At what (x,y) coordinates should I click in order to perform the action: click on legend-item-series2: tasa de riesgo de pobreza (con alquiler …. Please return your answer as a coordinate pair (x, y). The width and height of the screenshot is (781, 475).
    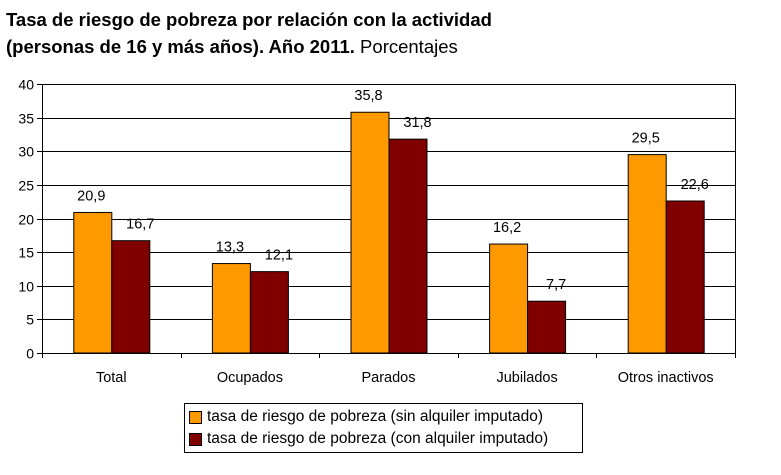
    Looking at the image, I should click on (383, 439).